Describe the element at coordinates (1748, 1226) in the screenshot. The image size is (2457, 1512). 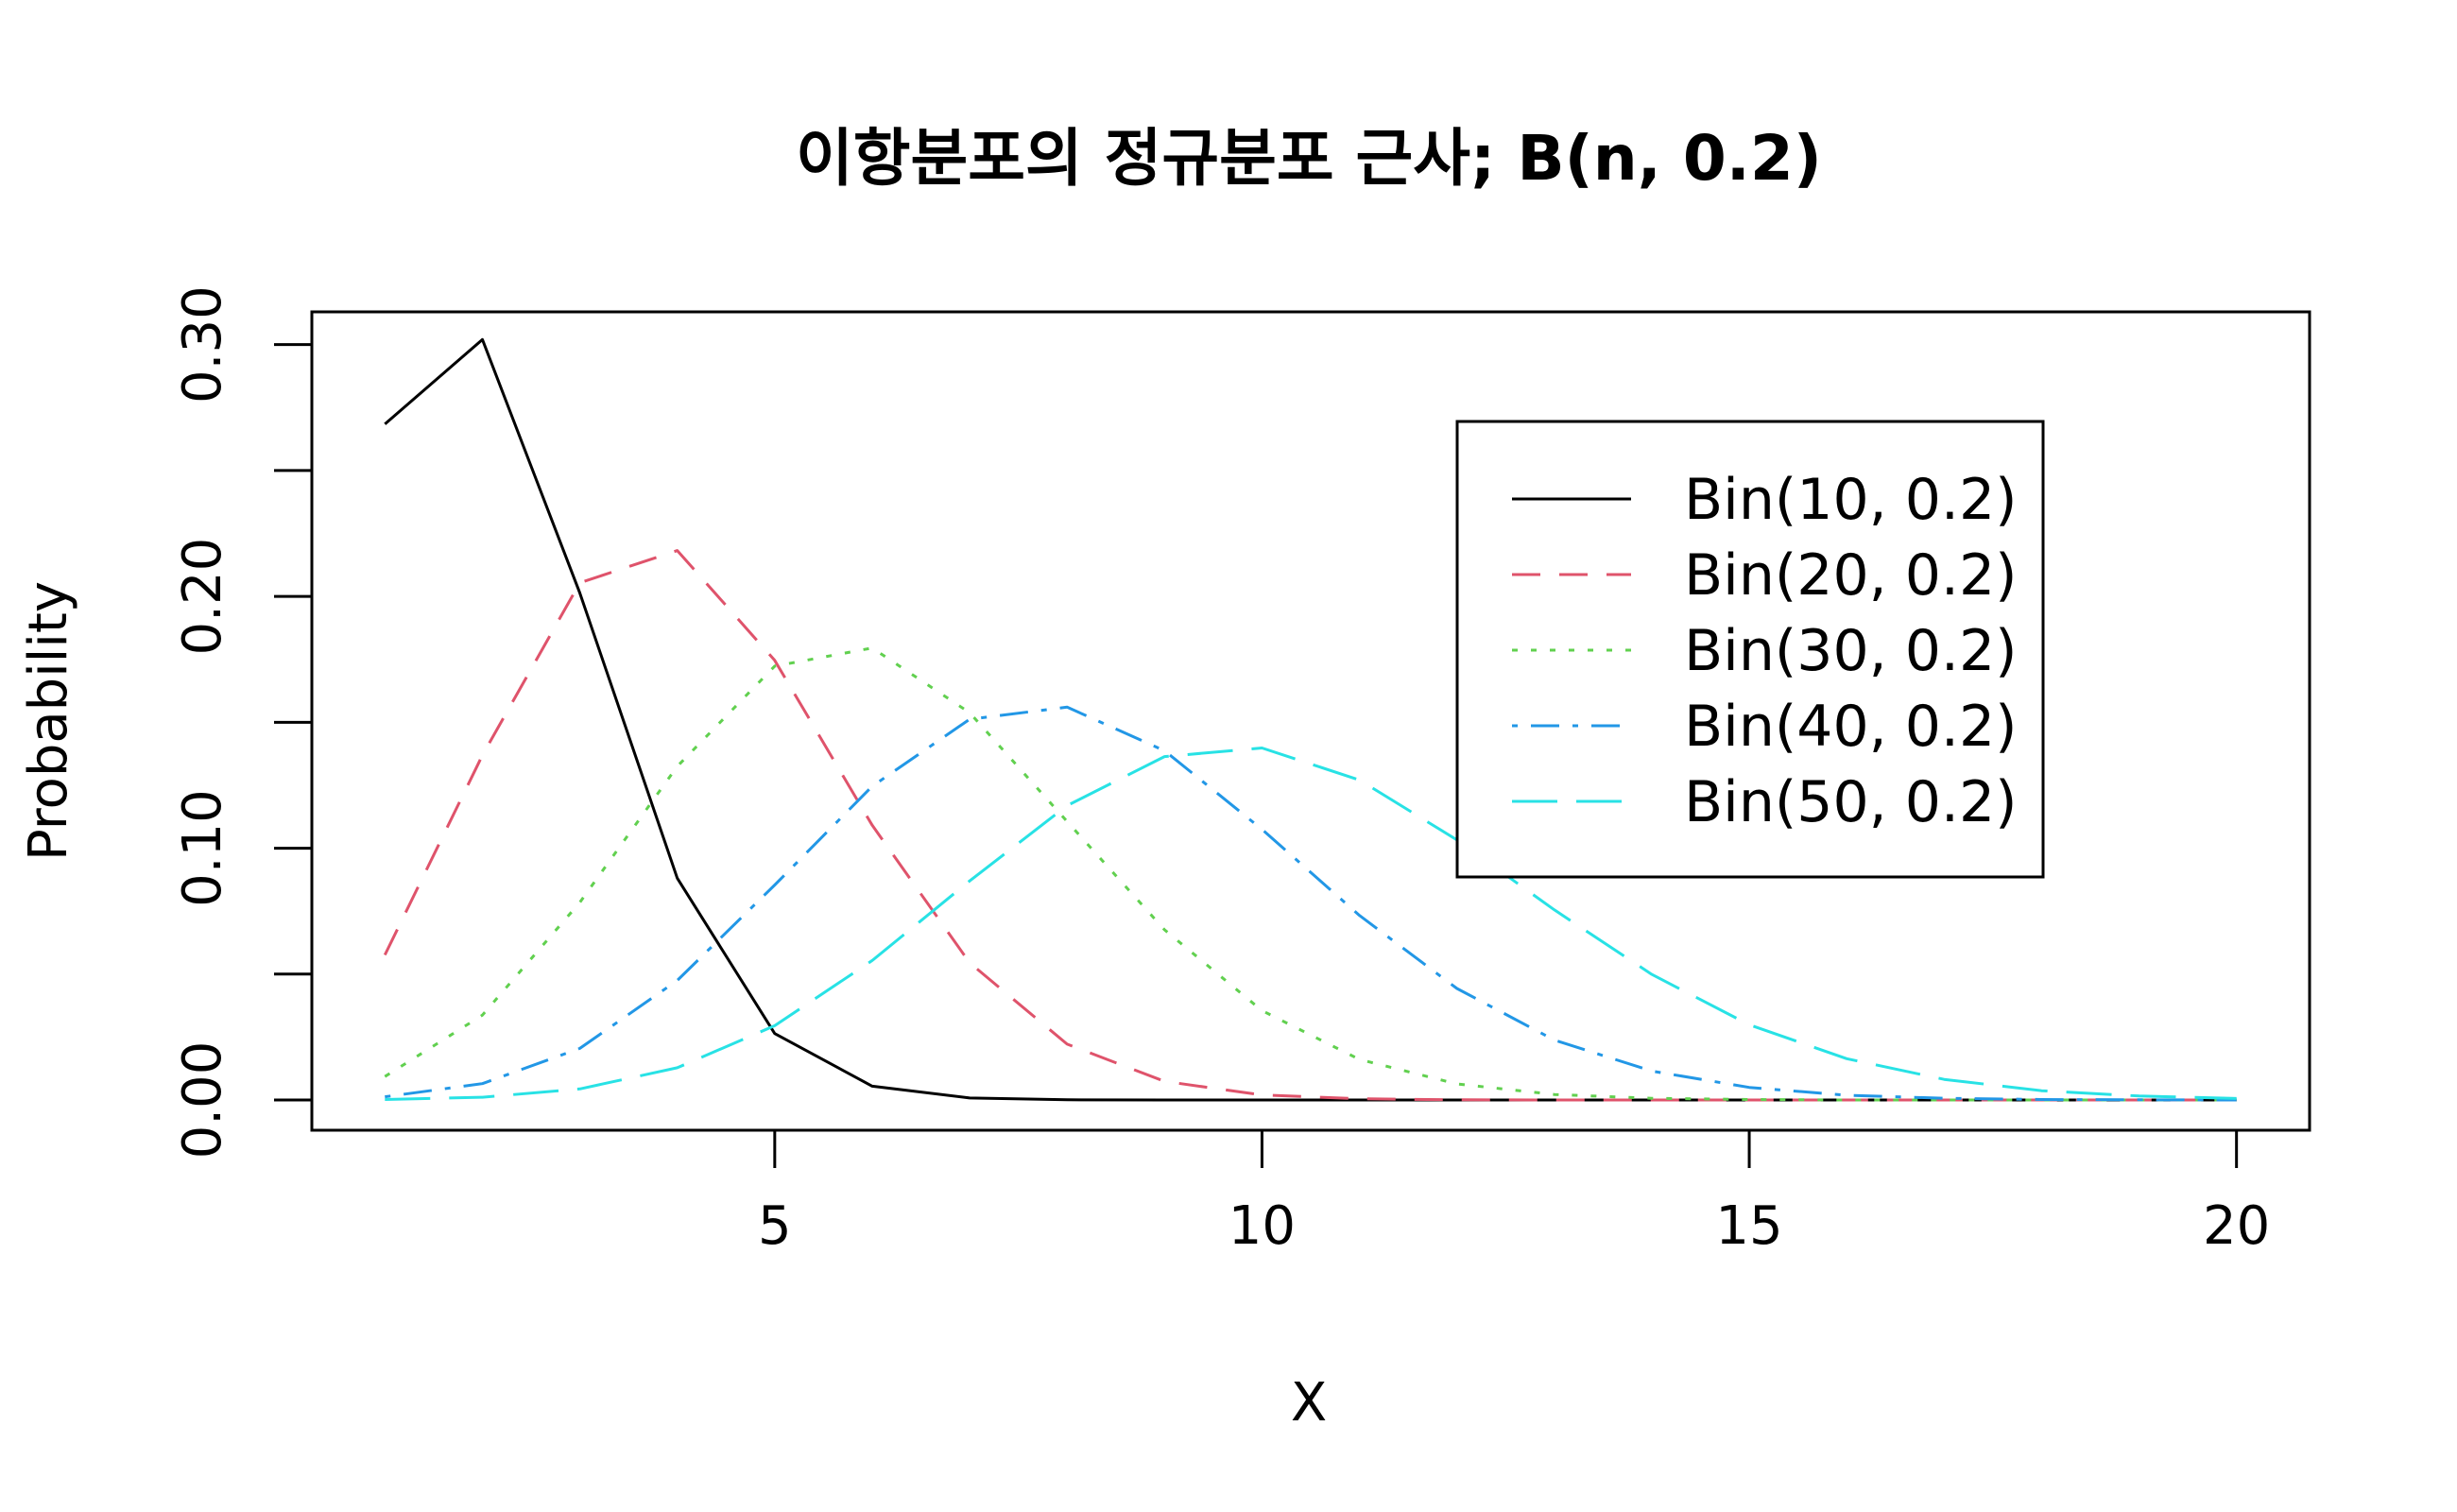
I see `x-tick-label-15: 15` at that location.